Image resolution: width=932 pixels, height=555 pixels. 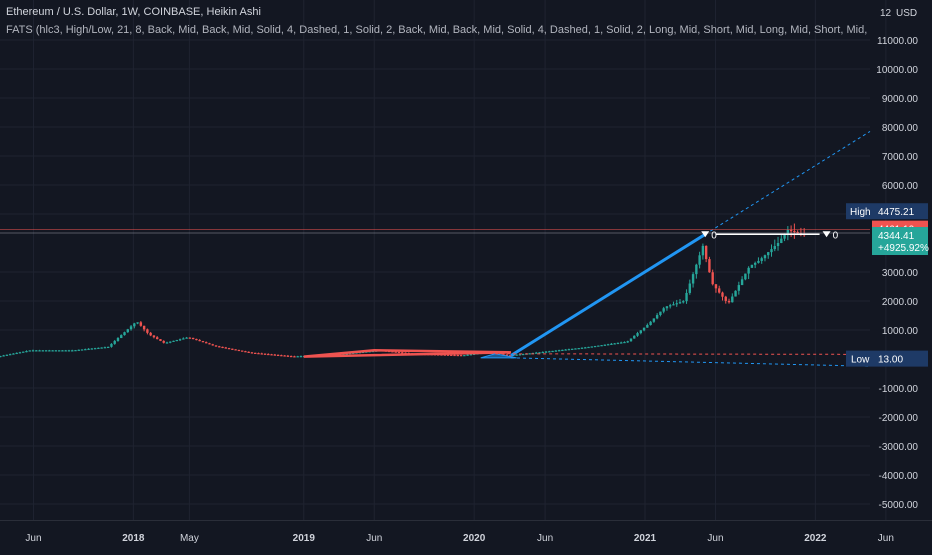 What do you see at coordinates (645, 538) in the screenshot?
I see `x-tick-label: 2021` at bounding box center [645, 538].